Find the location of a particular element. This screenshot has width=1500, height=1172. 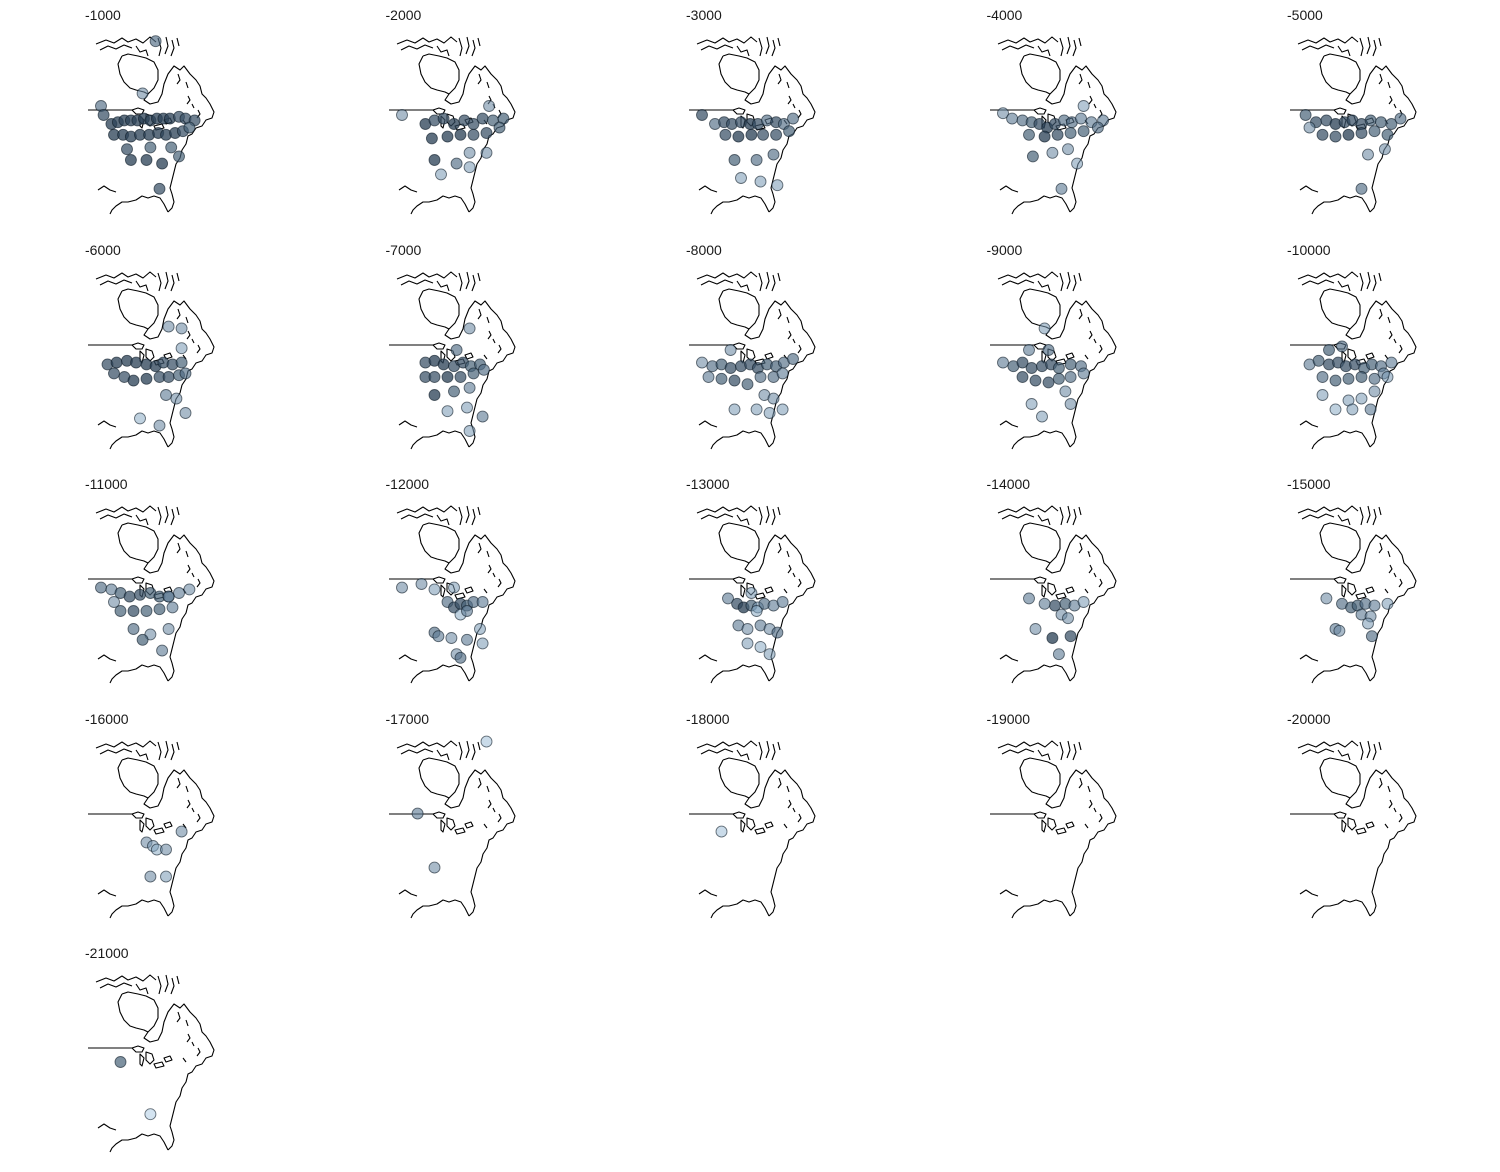

map-panel: -9000 is located at coordinates (1104, 349).